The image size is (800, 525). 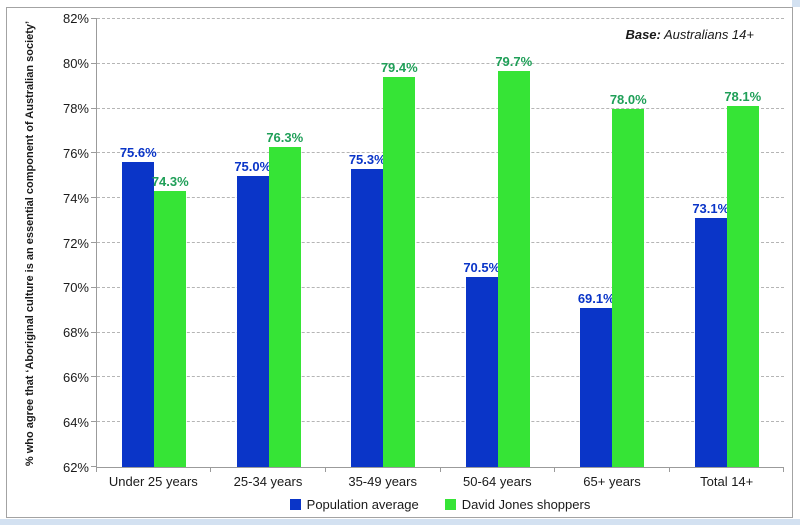 I want to click on base-note-prefix: Base:, so click(x=643, y=34).